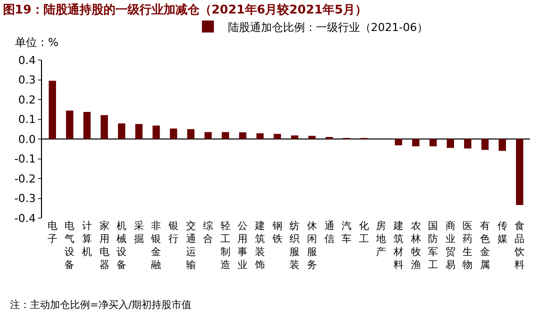  Describe the element at coordinates (191, 245) in the screenshot. I see `x-tick-label: 交通运输` at that location.